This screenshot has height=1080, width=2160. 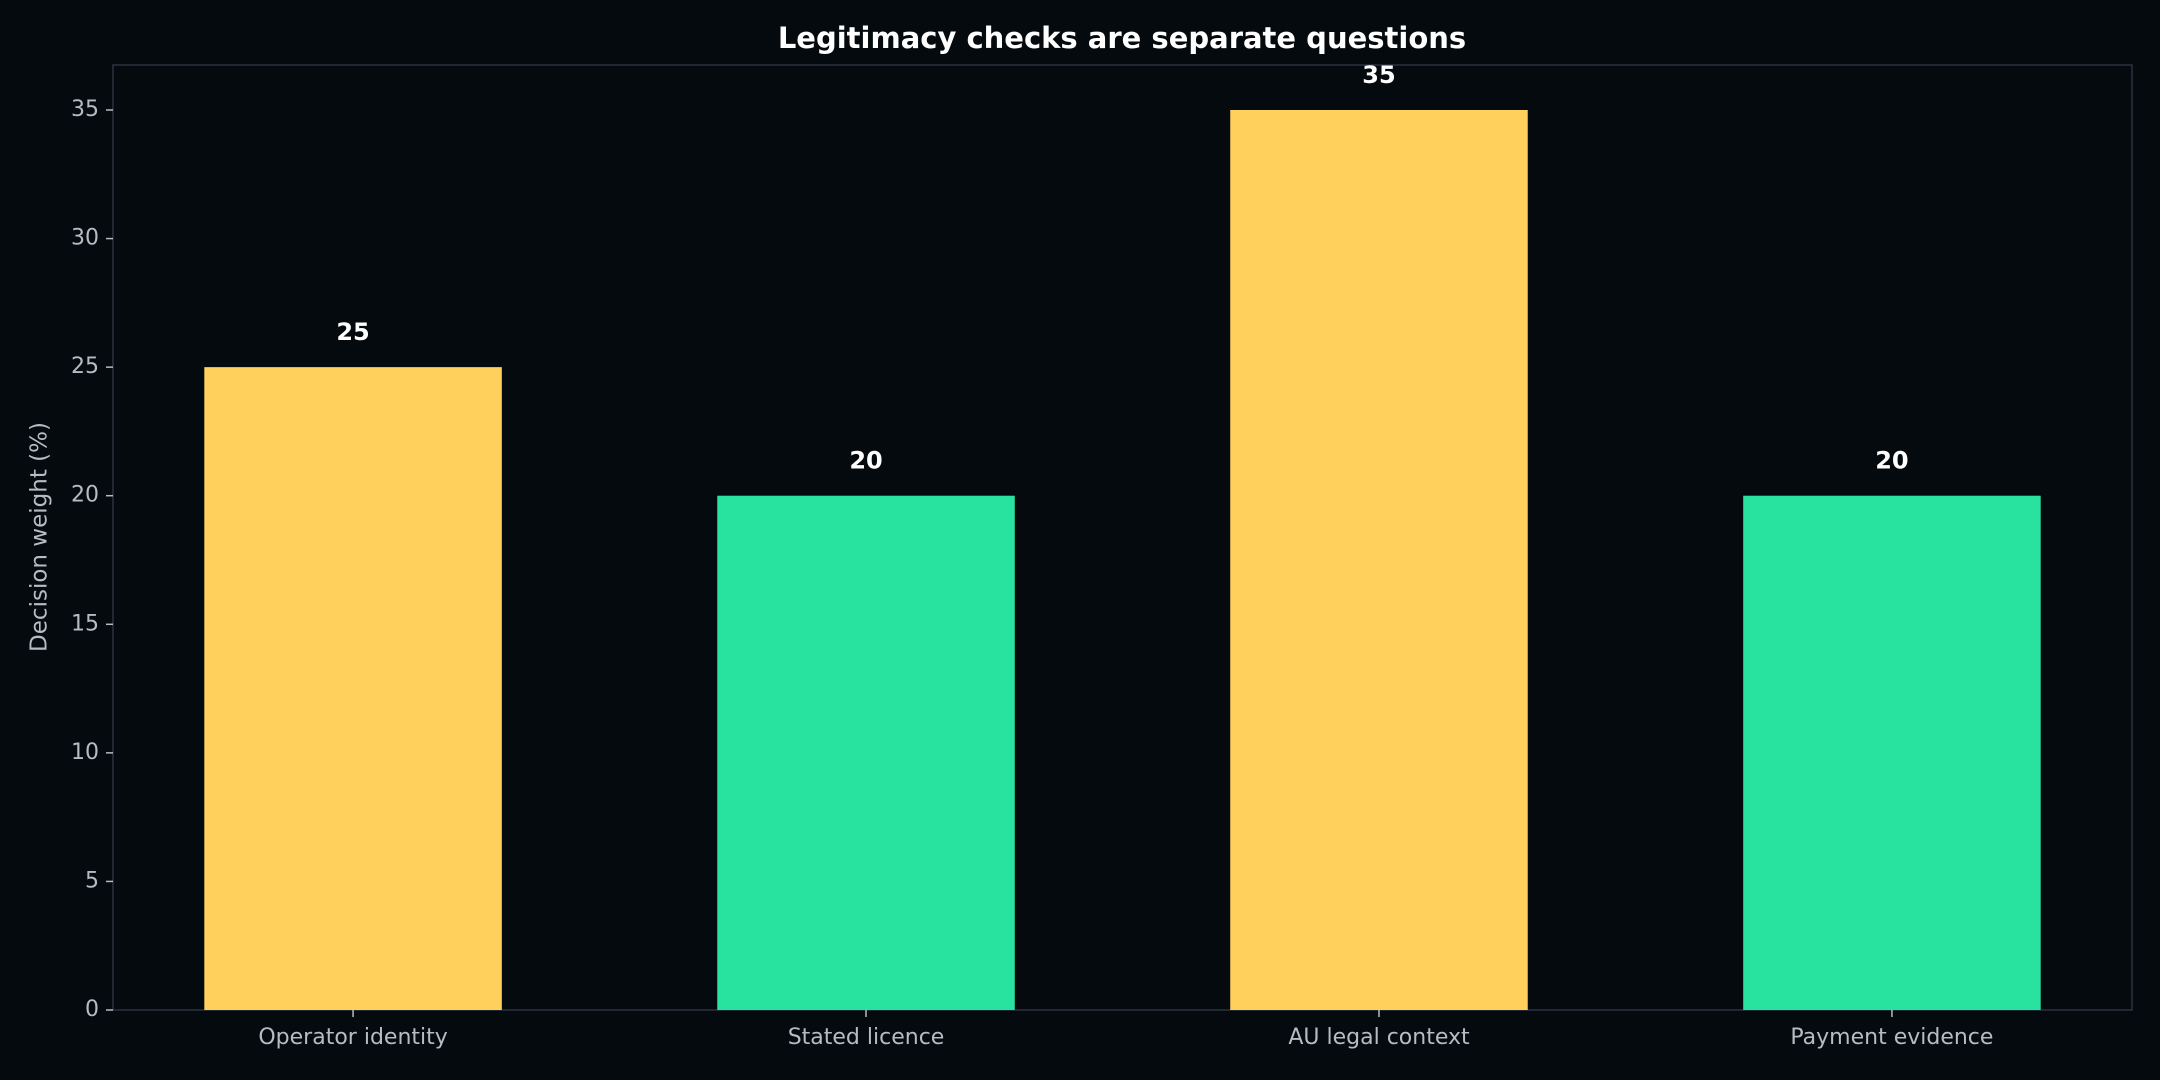 I want to click on y-axis-label: Decision weight (%), so click(x=40, y=537).